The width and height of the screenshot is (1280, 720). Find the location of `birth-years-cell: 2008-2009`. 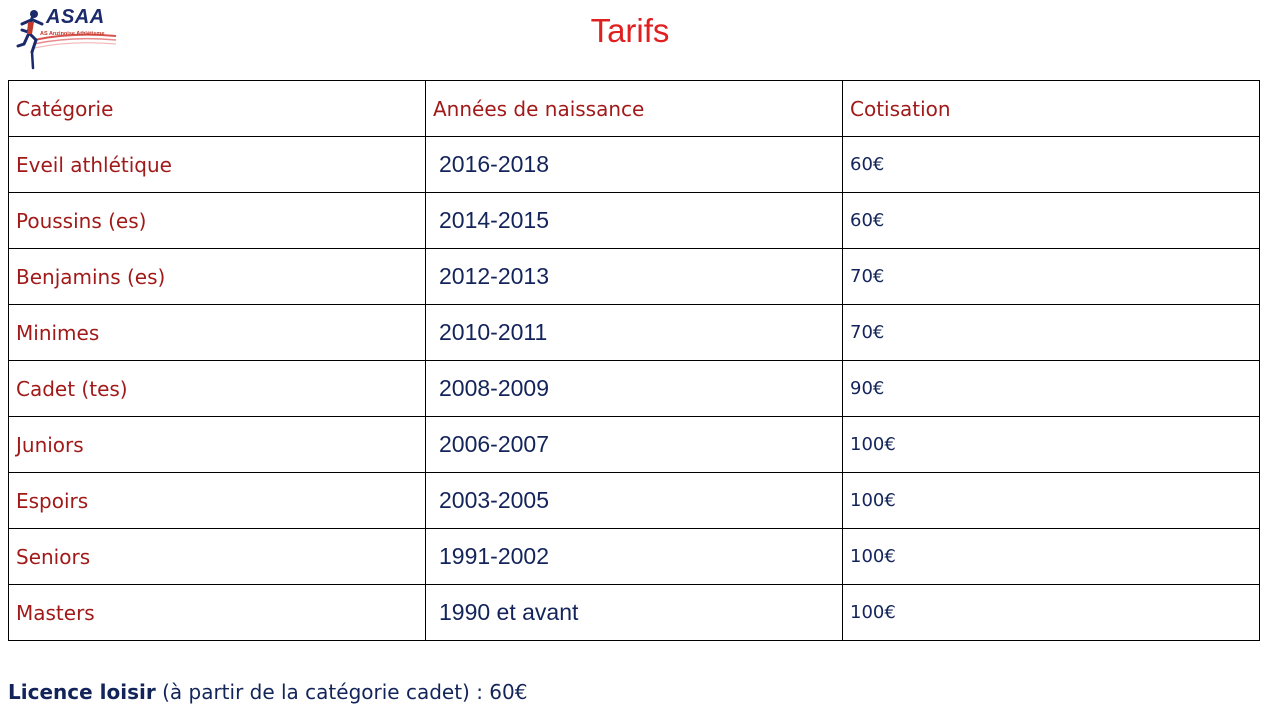

birth-years-cell: 2008-2009 is located at coordinates (634, 388).